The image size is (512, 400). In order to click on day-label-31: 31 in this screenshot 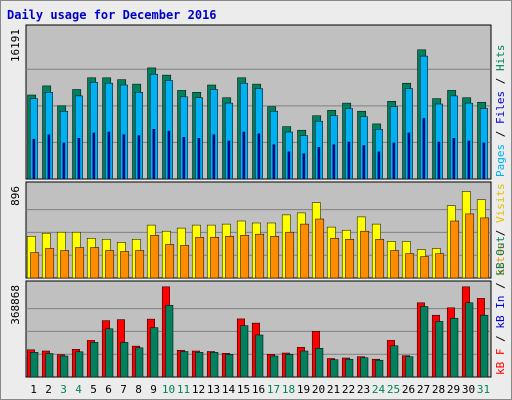, I will do `click(483, 389)`.